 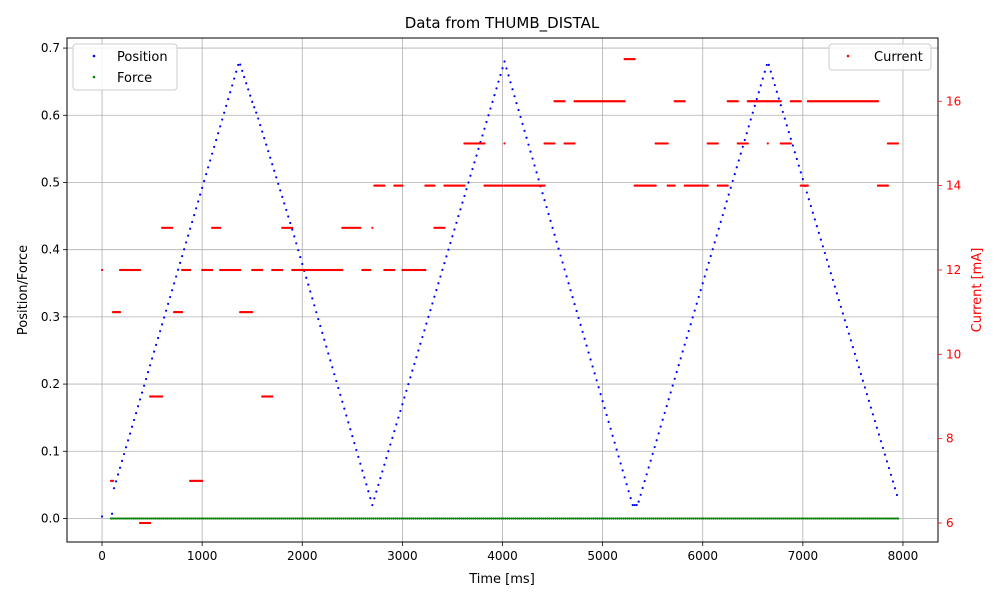 I want to click on y-left-tick-label: 0.2, so click(x=50, y=384).